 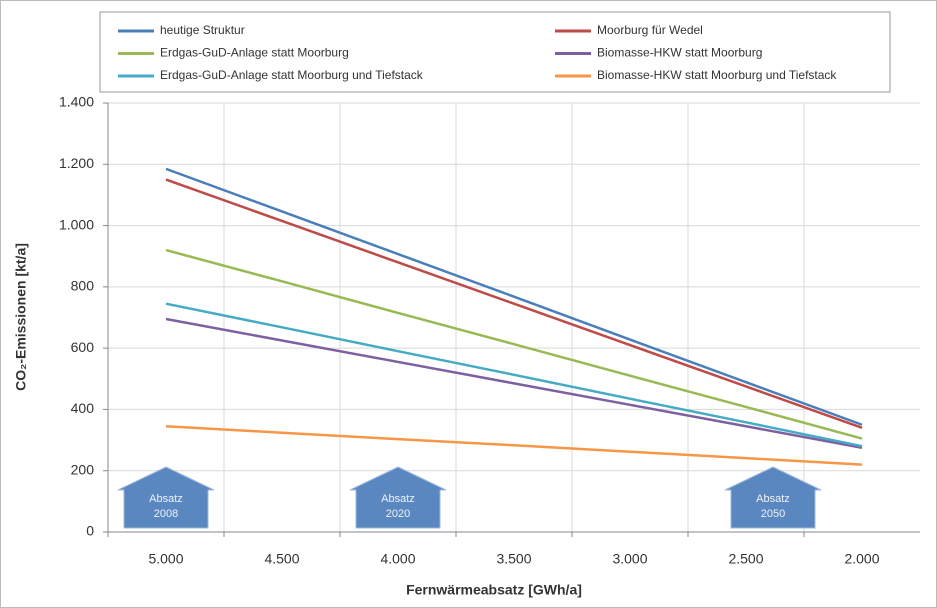 What do you see at coordinates (629, 559) in the screenshot?
I see `x-tick-label: 3.000` at bounding box center [629, 559].